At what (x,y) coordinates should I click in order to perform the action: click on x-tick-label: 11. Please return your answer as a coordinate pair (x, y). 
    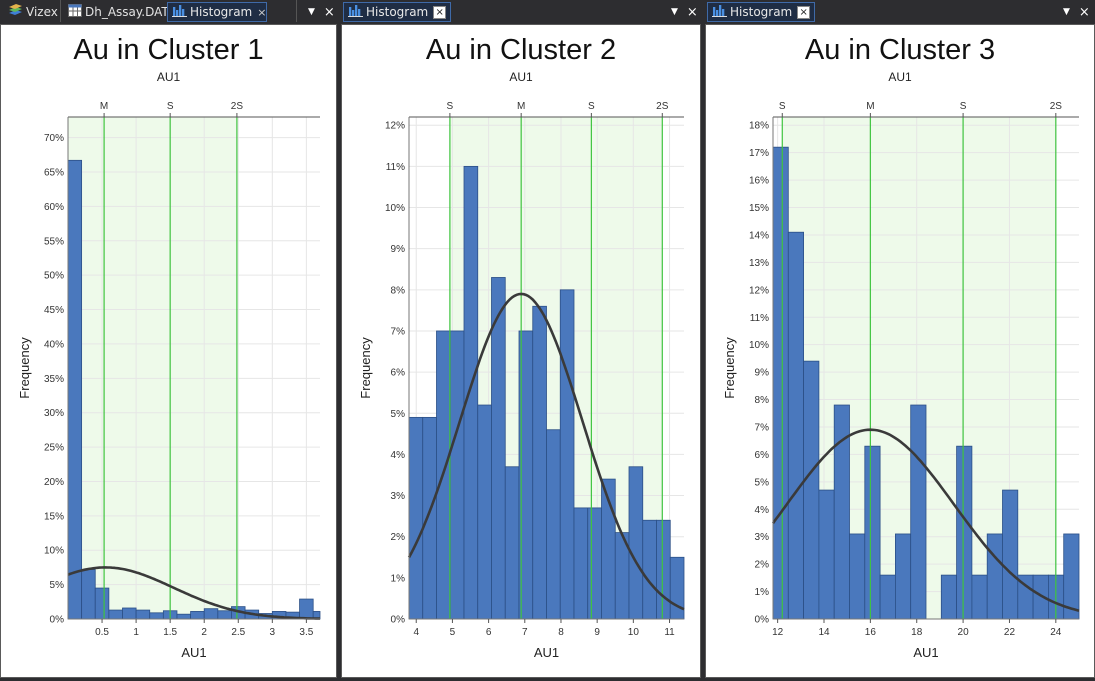
    Looking at the image, I should click on (669, 632).